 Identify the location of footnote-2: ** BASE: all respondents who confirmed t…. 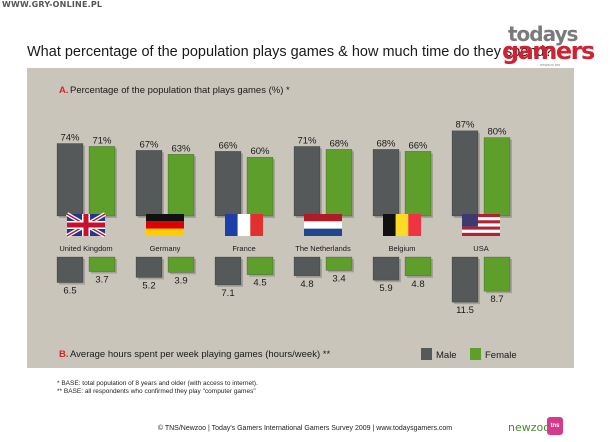
(156, 391).